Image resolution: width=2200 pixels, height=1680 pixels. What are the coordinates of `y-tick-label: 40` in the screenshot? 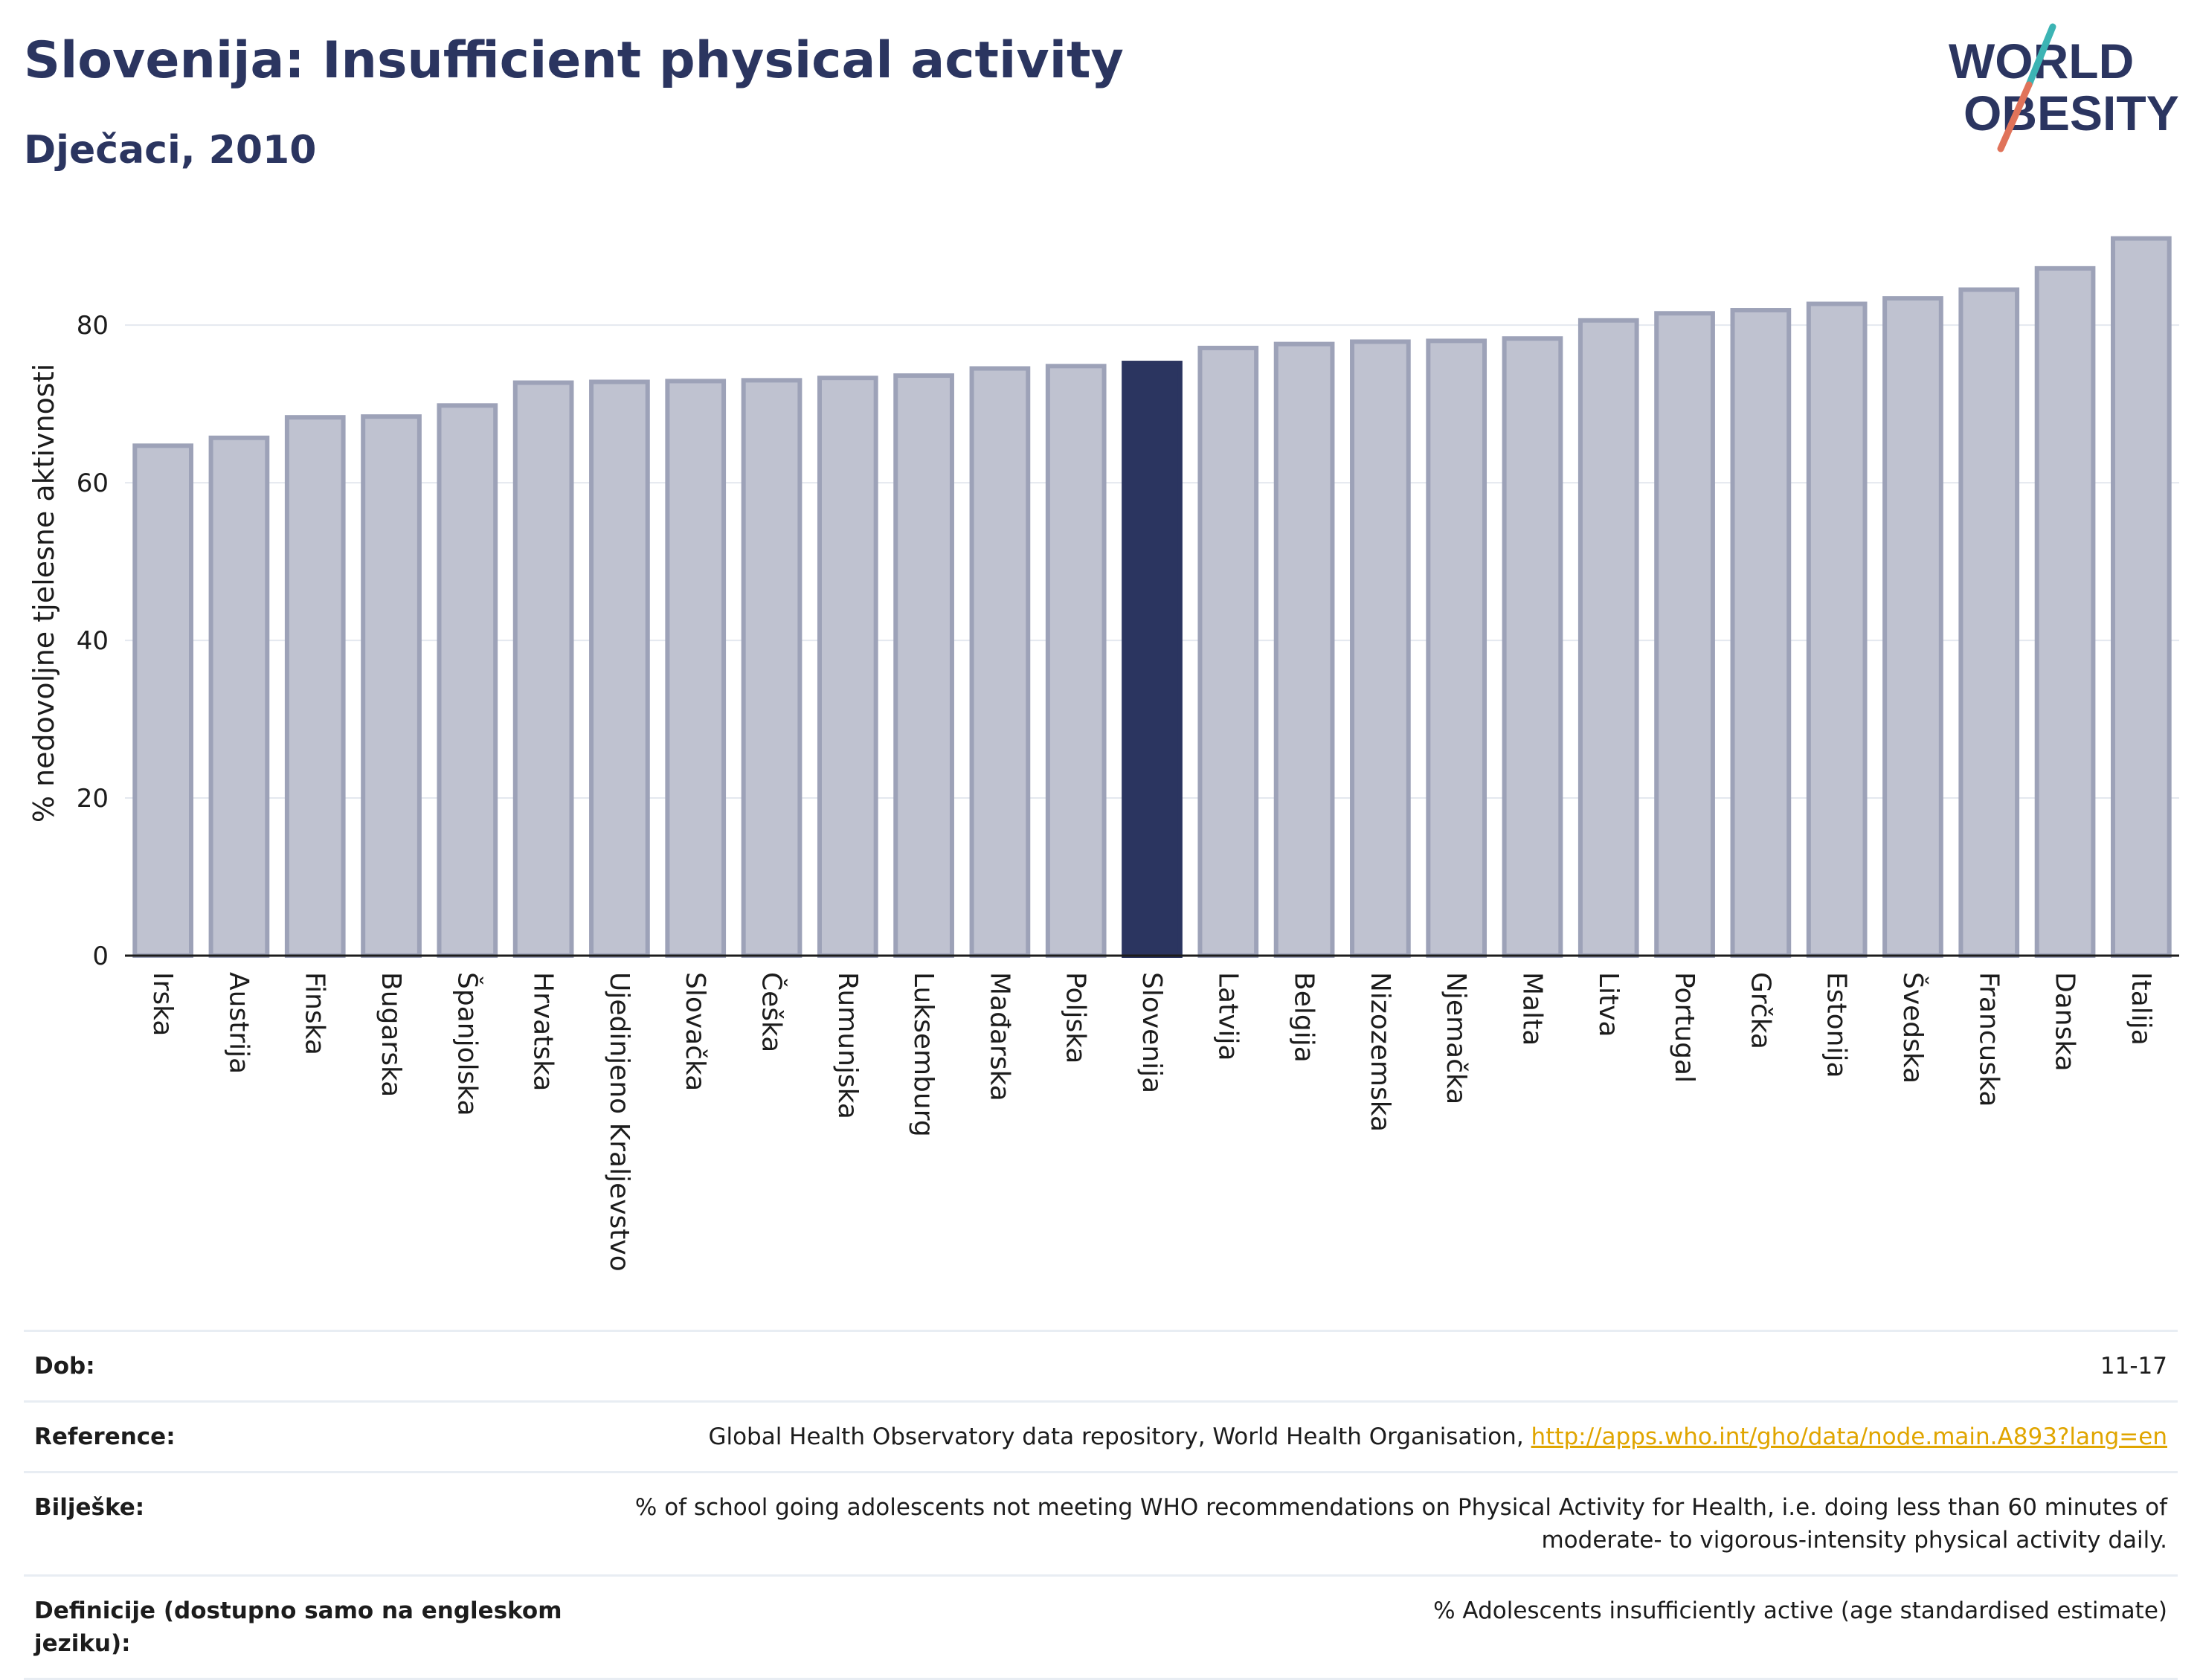 It's located at (93, 641).